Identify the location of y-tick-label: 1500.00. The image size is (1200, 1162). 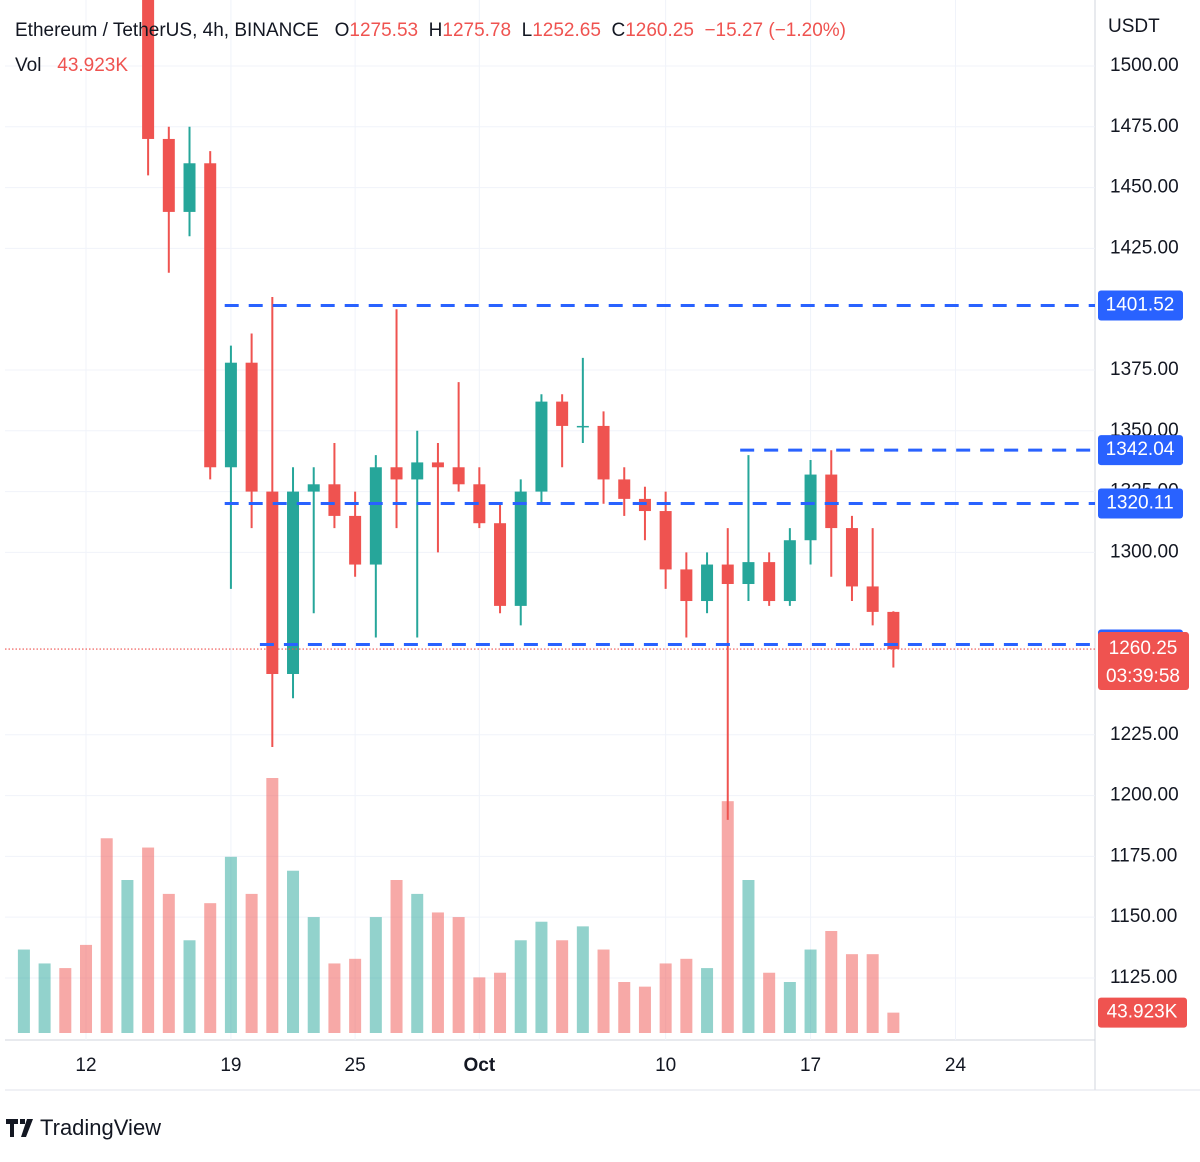
(1144, 65).